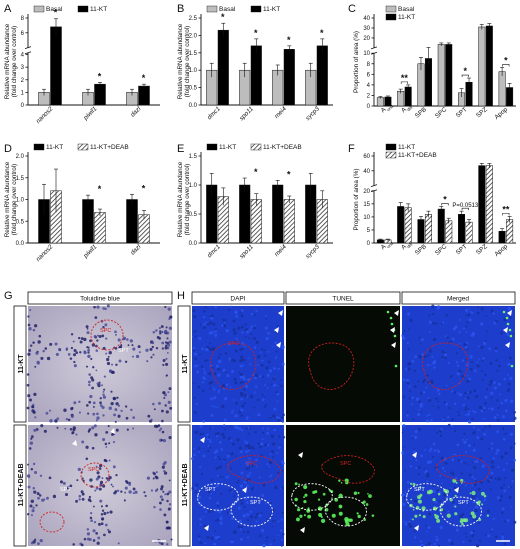 The height and width of the screenshot is (549, 520). What do you see at coordinates (185, 485) in the screenshot?
I see `h-row-label-2: 11-KT+DEAB` at bounding box center [185, 485].